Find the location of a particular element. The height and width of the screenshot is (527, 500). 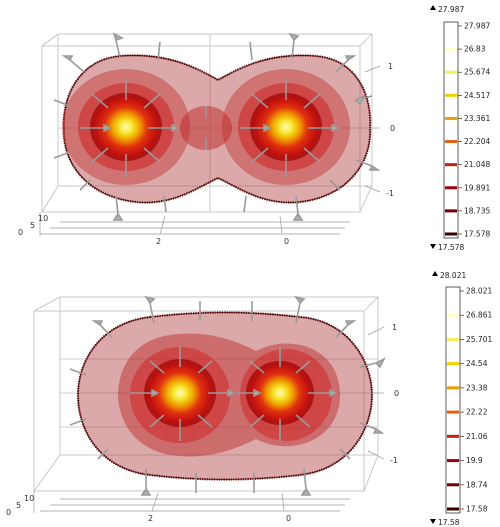

colorbar-tick-label: 19.891 is located at coordinates (477, 187).